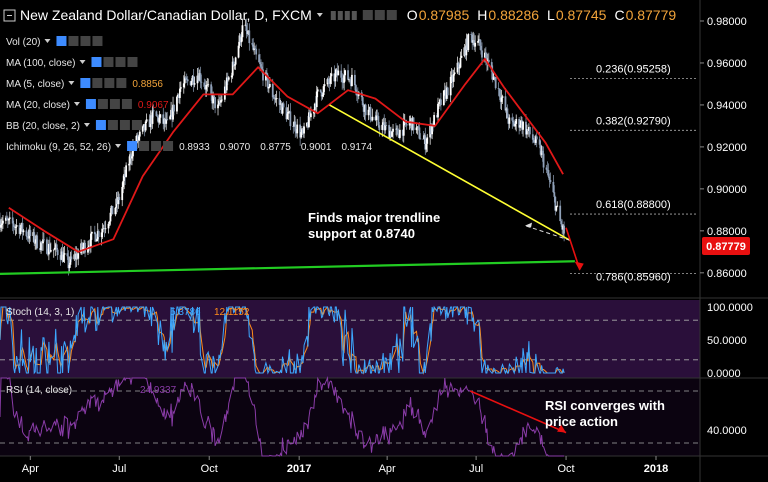 The height and width of the screenshot is (482, 768). I want to click on header-tool-icons, so click(363, 15).